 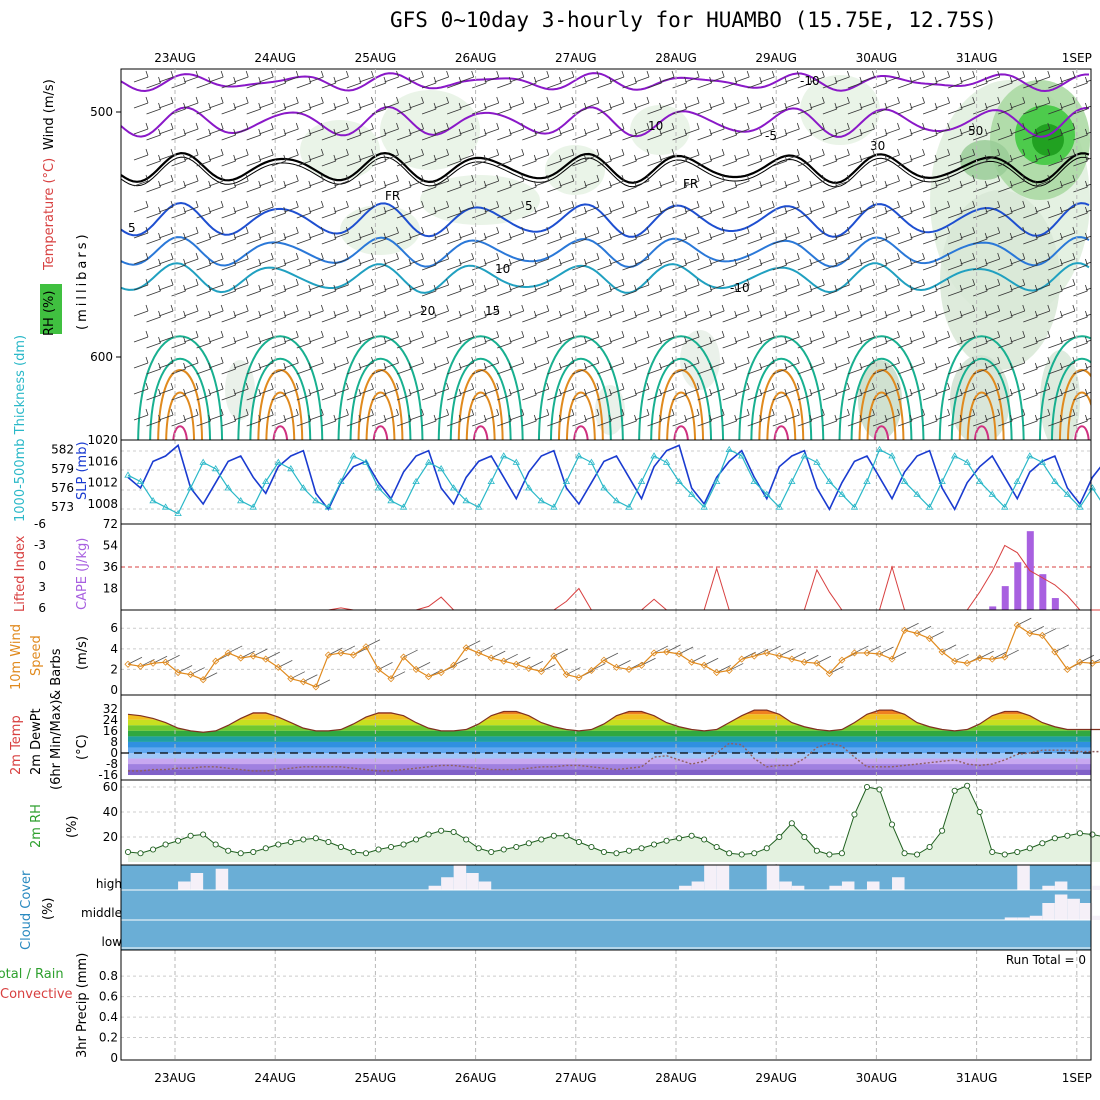 I want to click on isotherm--10, so click(x=605, y=82).